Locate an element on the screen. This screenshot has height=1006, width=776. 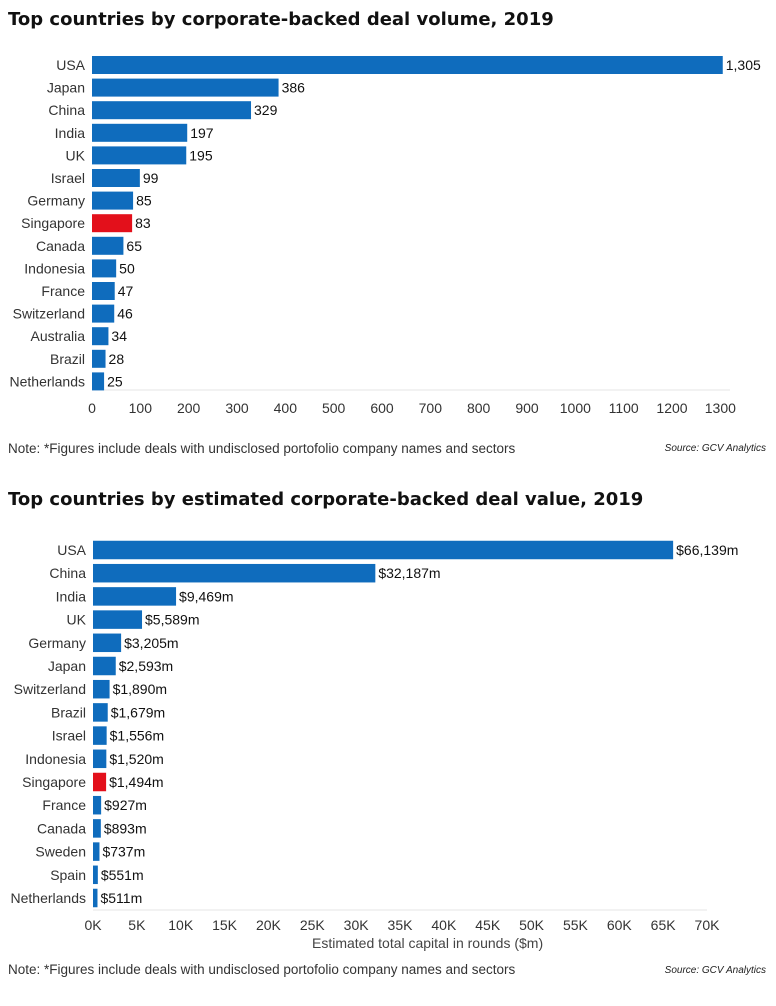
data-label: 195 is located at coordinates (201, 155).